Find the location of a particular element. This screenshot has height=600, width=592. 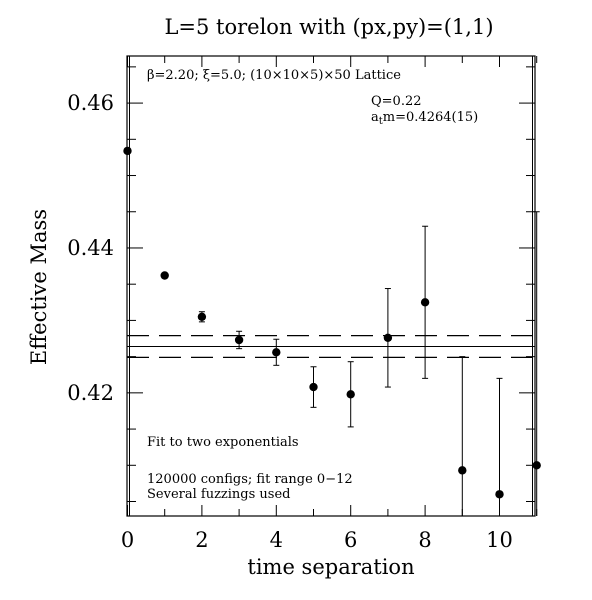

x-tick-labels: 0 2 4 6 8 10 is located at coordinates (317, 540).